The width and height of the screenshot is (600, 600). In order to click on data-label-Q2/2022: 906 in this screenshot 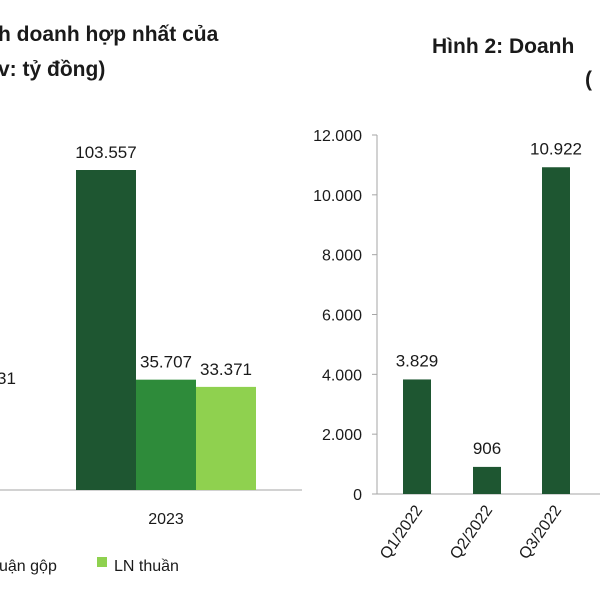, I will do `click(487, 448)`.